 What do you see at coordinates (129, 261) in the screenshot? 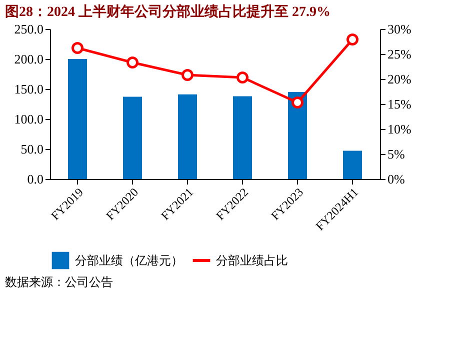
I see `legend-label: 分部业绩（亿港元）` at bounding box center [129, 261].